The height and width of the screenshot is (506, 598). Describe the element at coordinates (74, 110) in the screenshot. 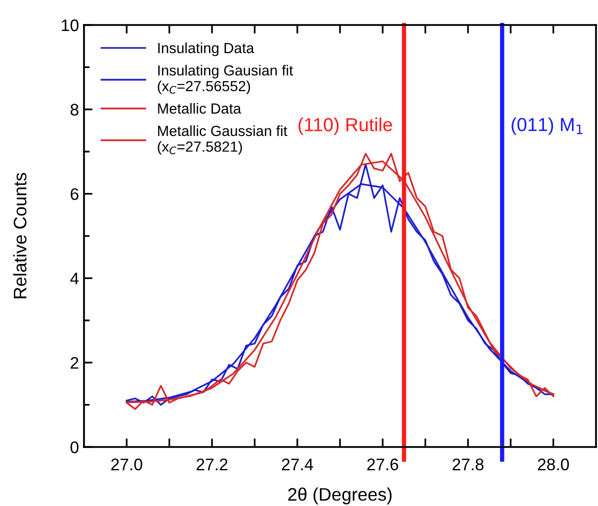

I see `y-tick-label: 8` at that location.